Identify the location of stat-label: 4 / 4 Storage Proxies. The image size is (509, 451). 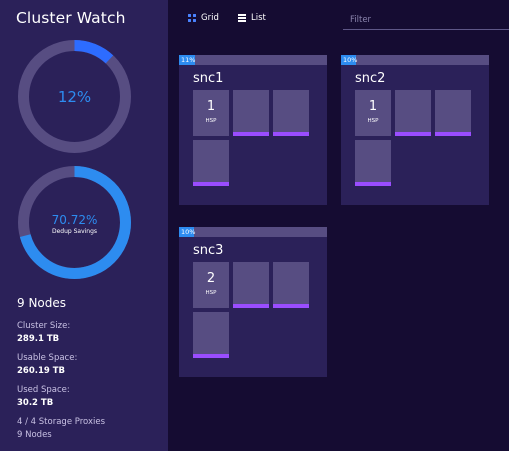
(61, 422).